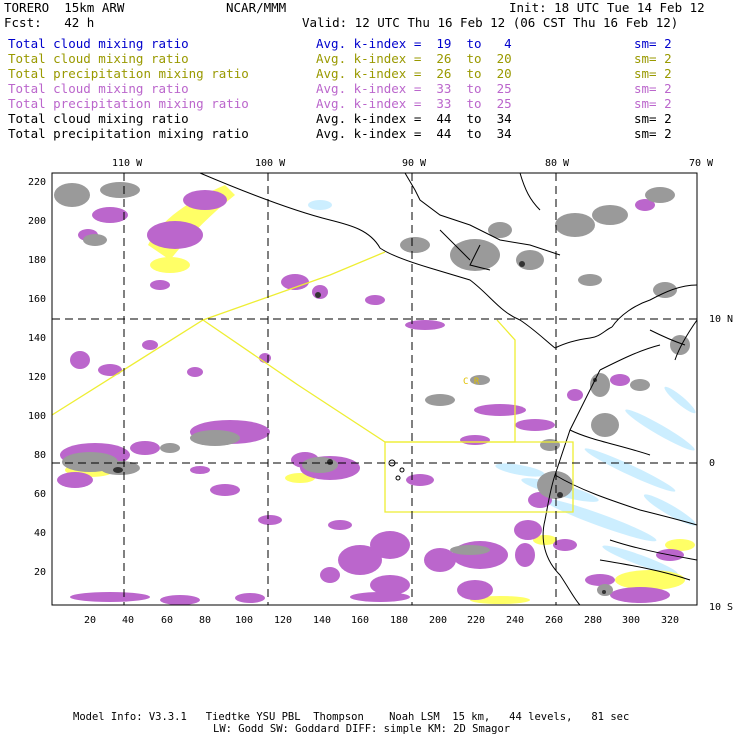  I want to click on y-tick-label: 220, so click(37, 182).